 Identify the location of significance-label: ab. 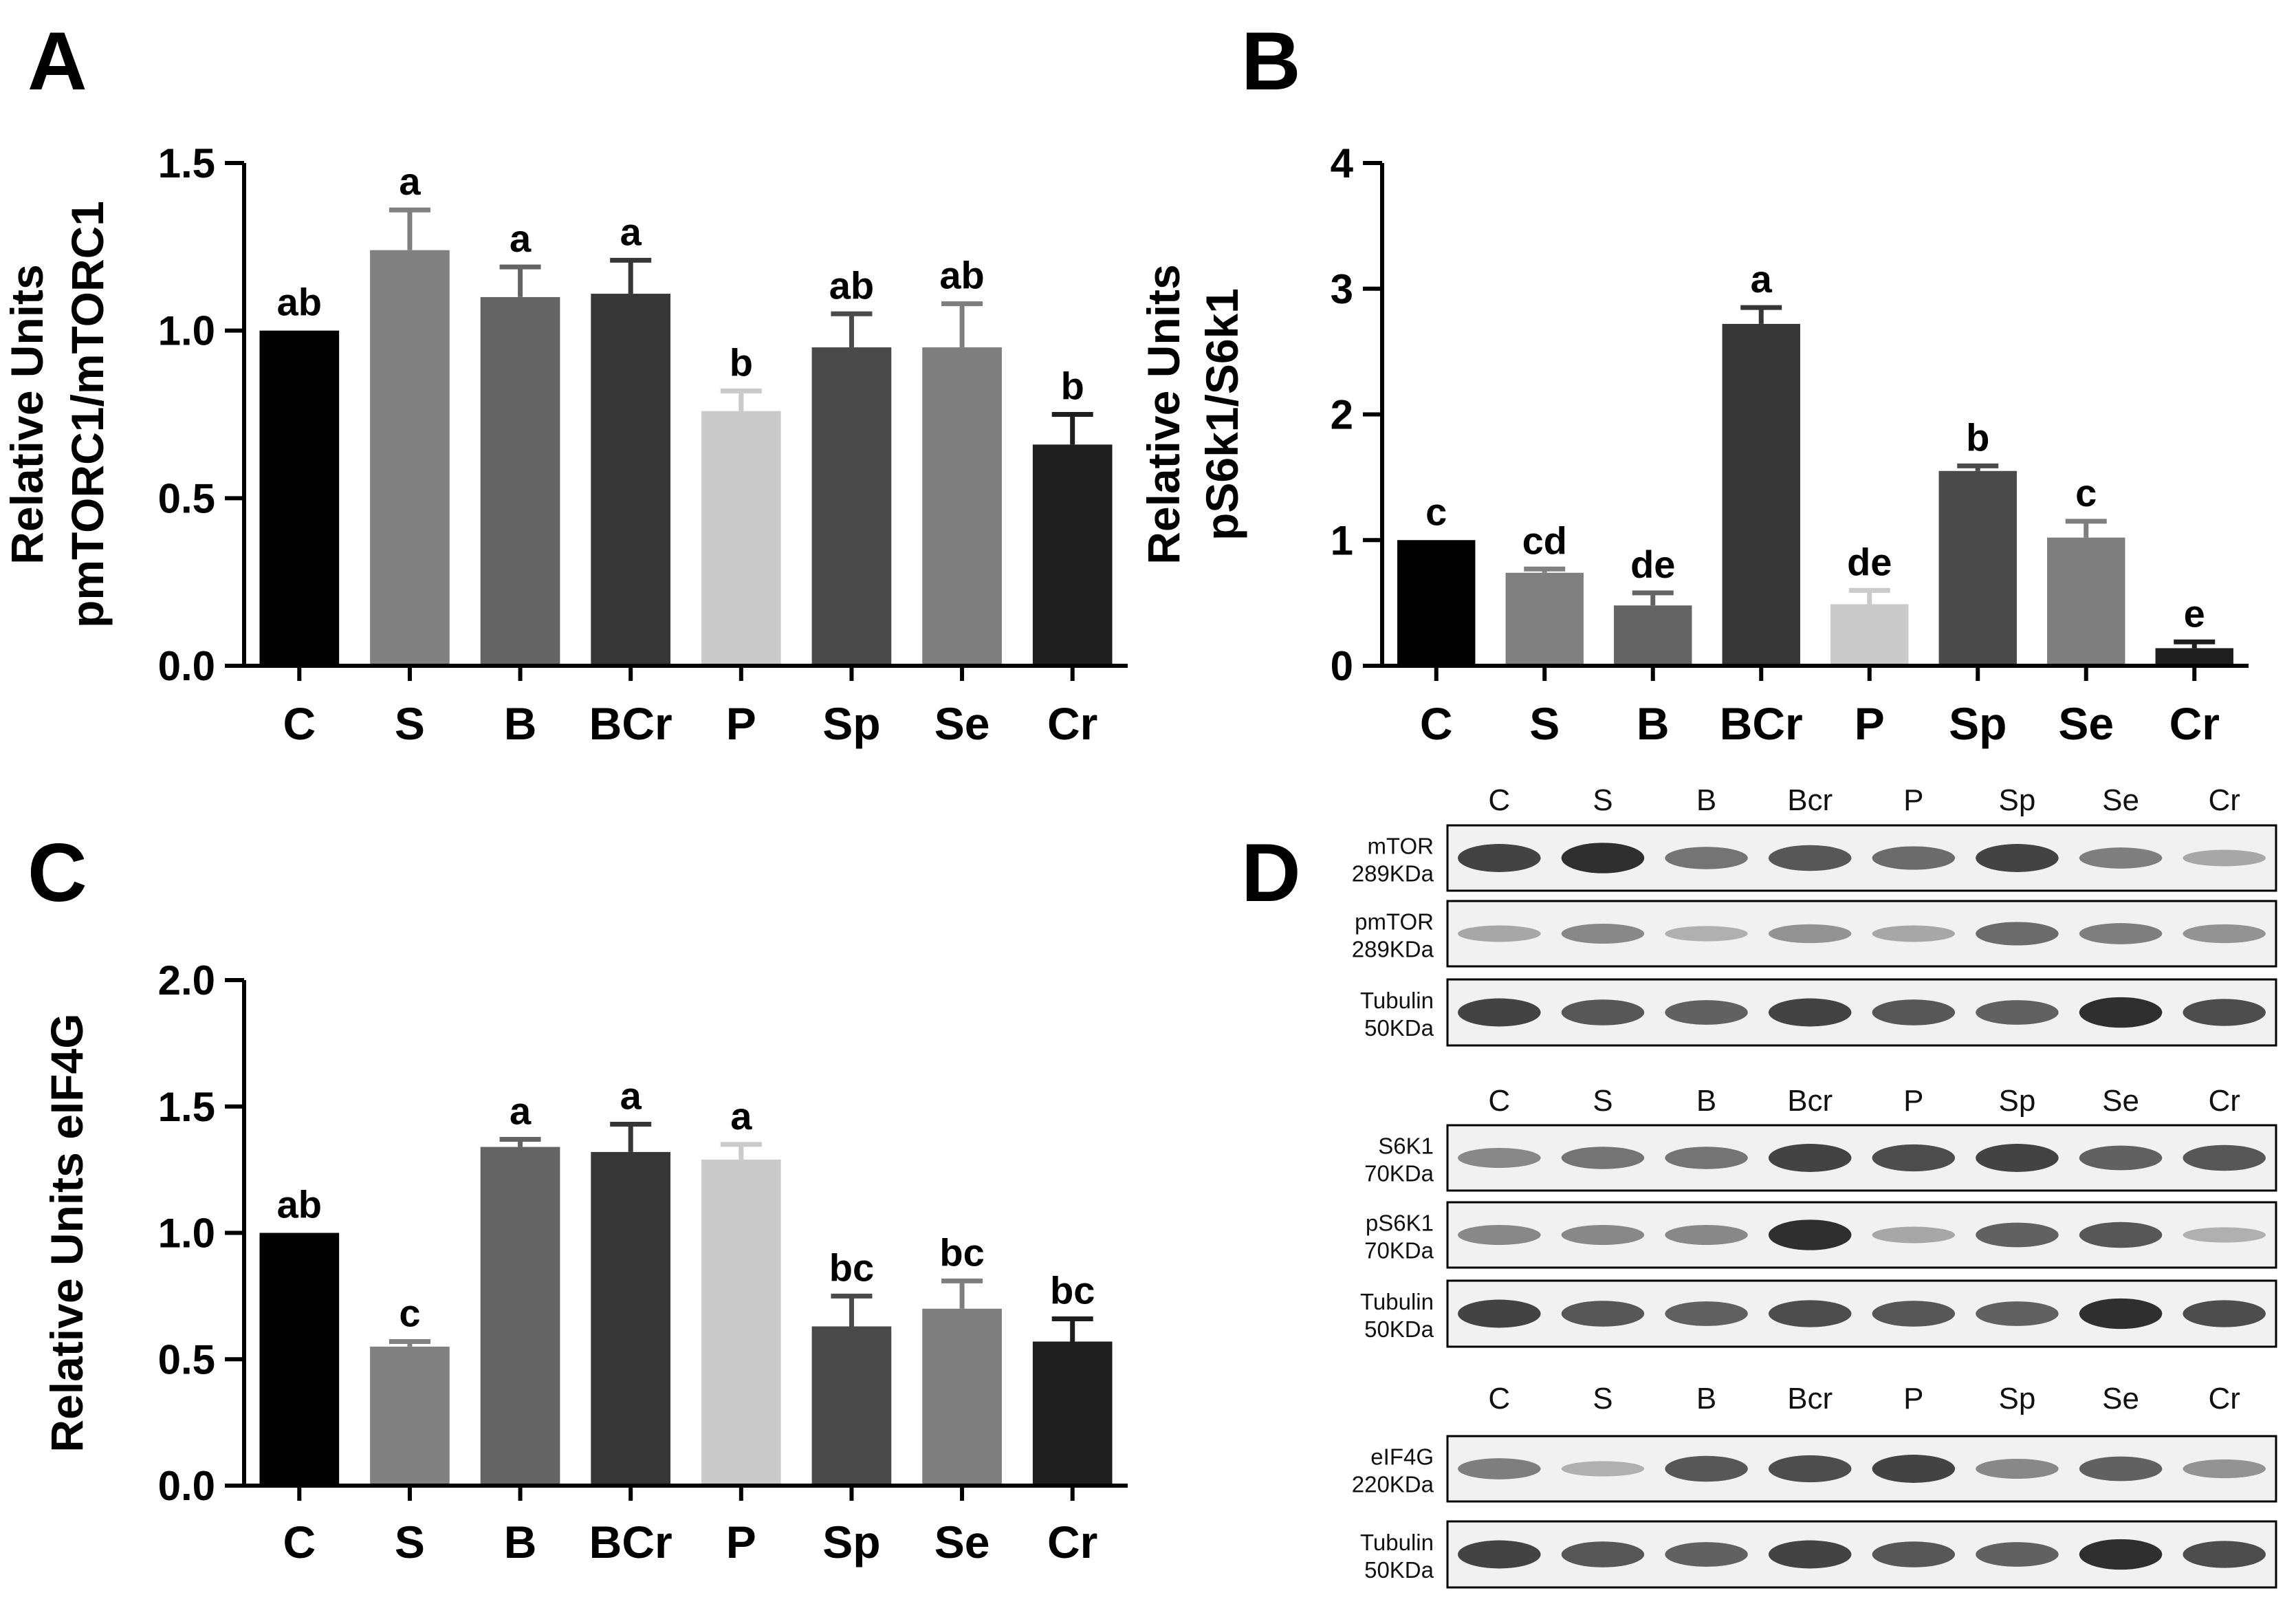
(299, 1204).